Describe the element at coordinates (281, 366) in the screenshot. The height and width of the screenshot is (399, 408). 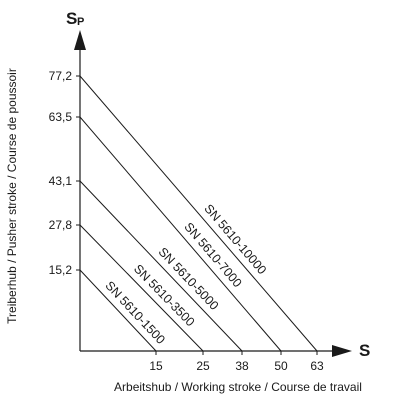
I see `x-tick-label: 50` at that location.